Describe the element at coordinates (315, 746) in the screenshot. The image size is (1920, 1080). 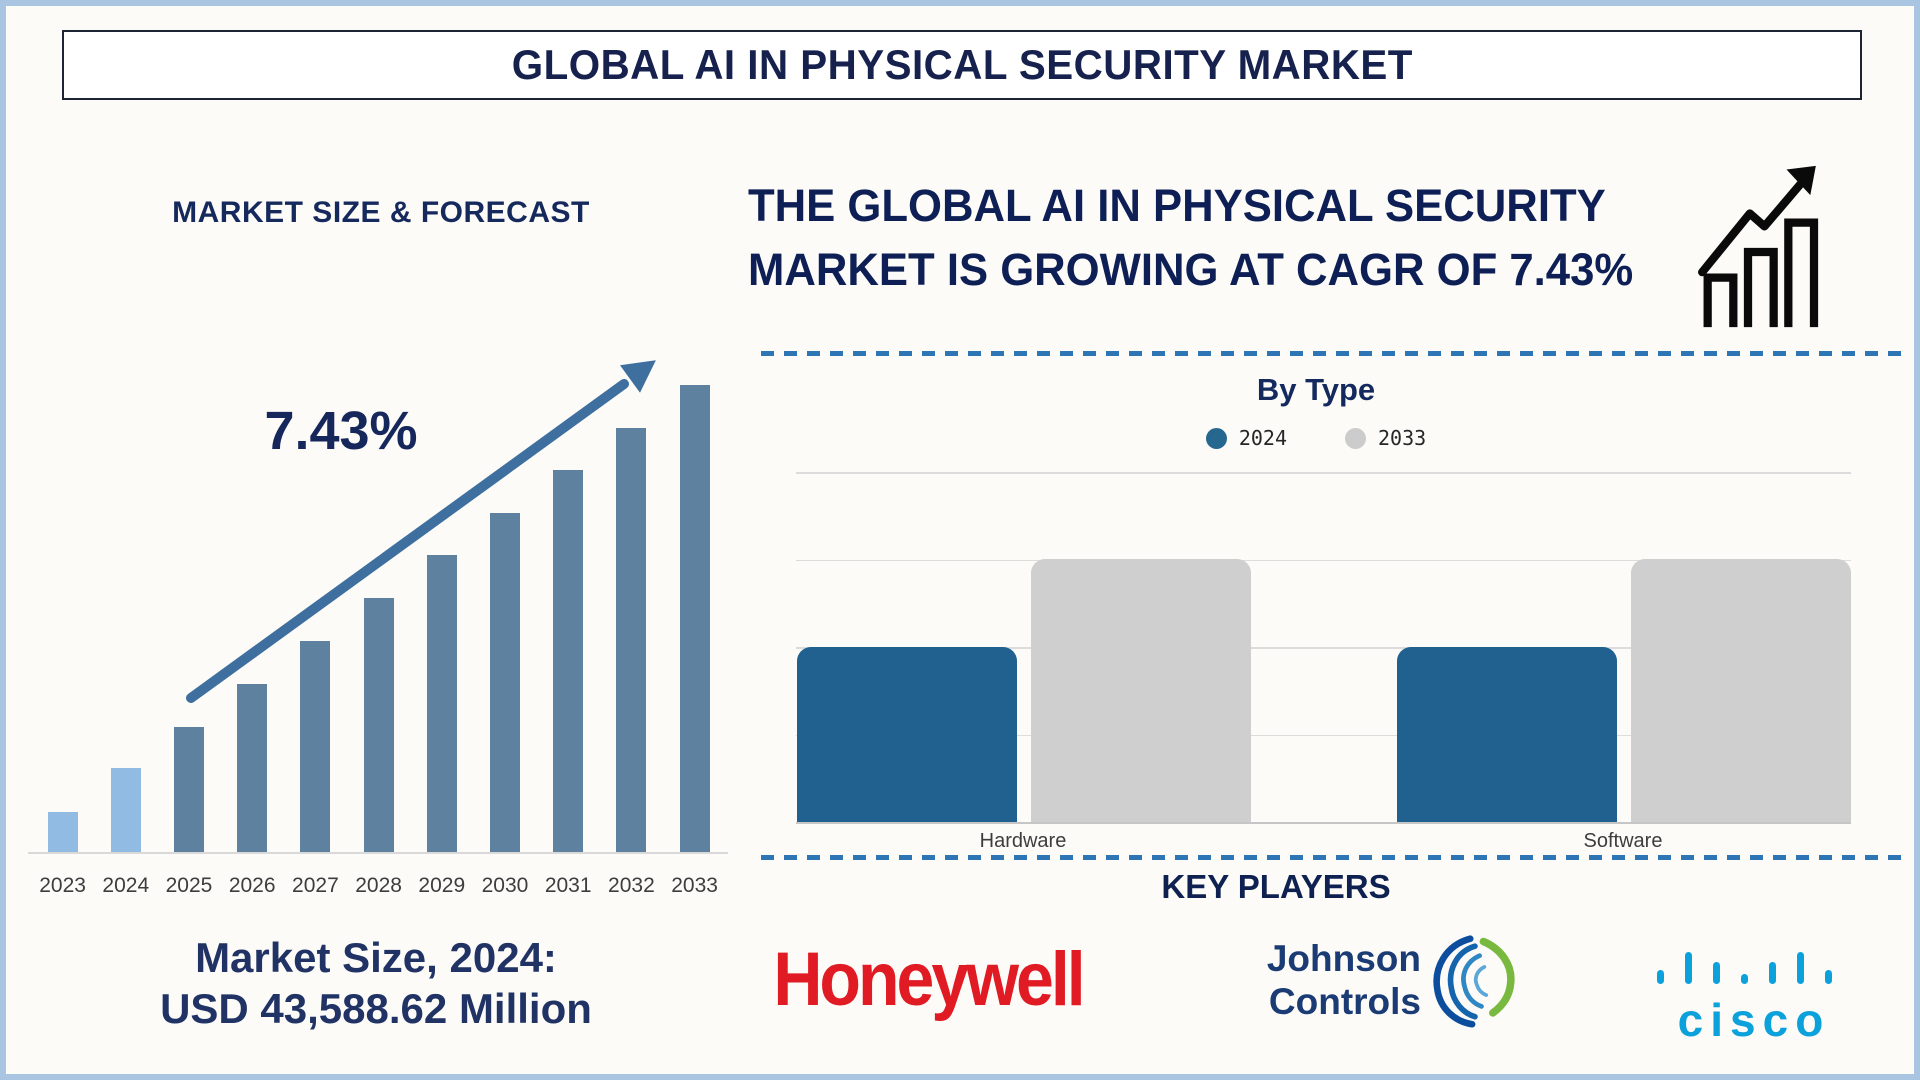
I see `forecast-bar-2027` at that location.